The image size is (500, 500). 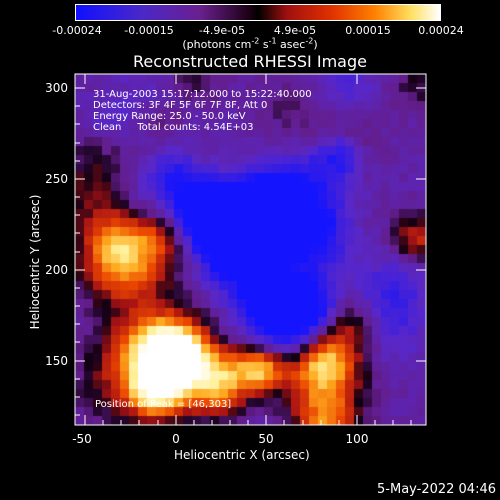 What do you see at coordinates (202, 94) in the screenshot?
I see `time-range-text: 31-Aug-2003 15:17:12.000 to 15:22:40.000` at bounding box center [202, 94].